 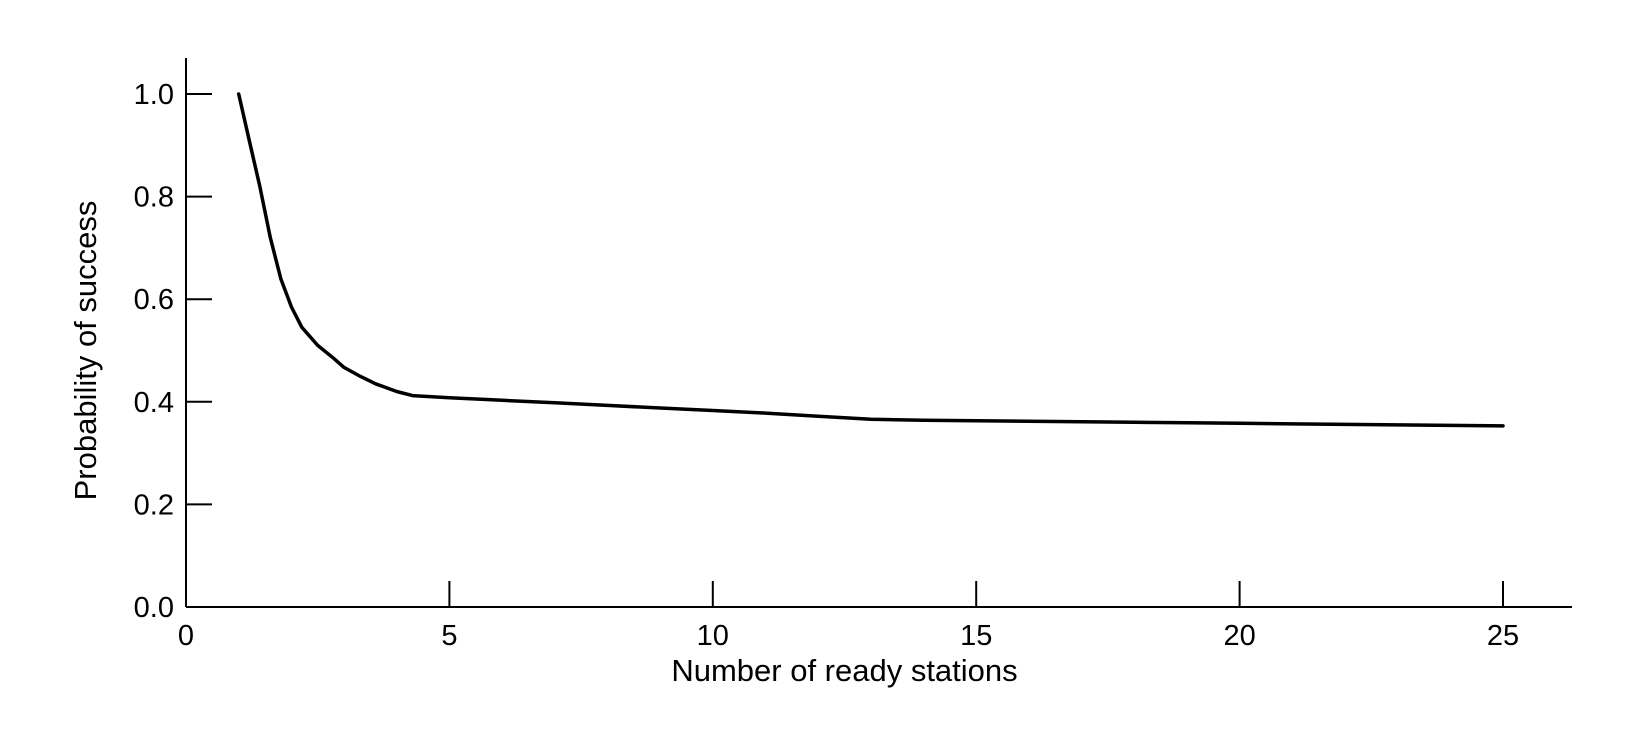 What do you see at coordinates (154, 300) in the screenshot?
I see `y-tick-label: 0.6` at bounding box center [154, 300].